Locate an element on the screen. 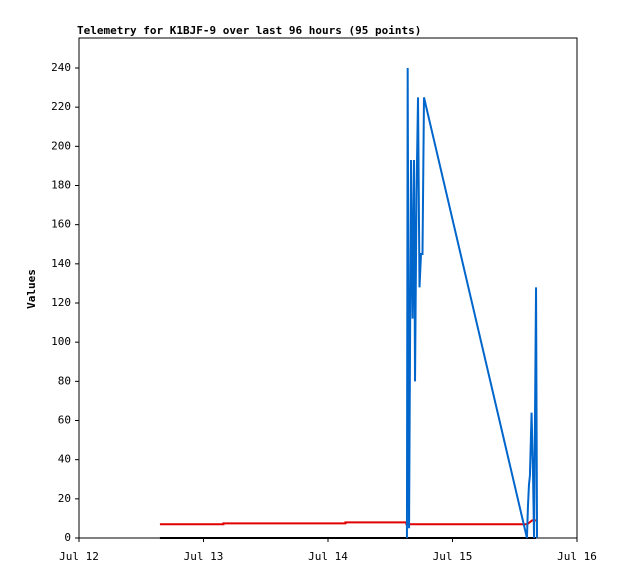  x-tick-label: Jul 12 is located at coordinates (79, 556).